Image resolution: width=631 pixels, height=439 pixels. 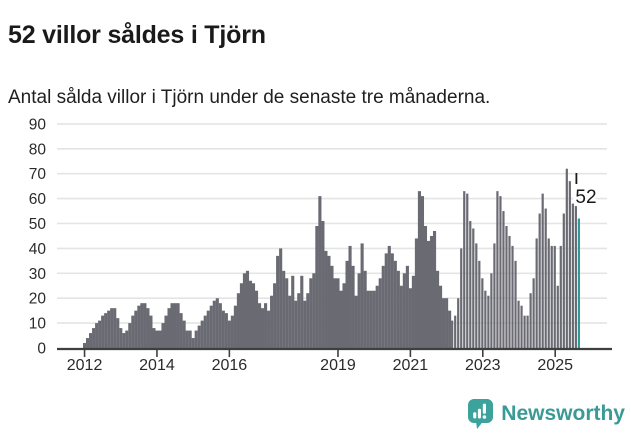 What do you see at coordinates (38, 249) in the screenshot?
I see `y-axis-tick-label: 40` at bounding box center [38, 249].